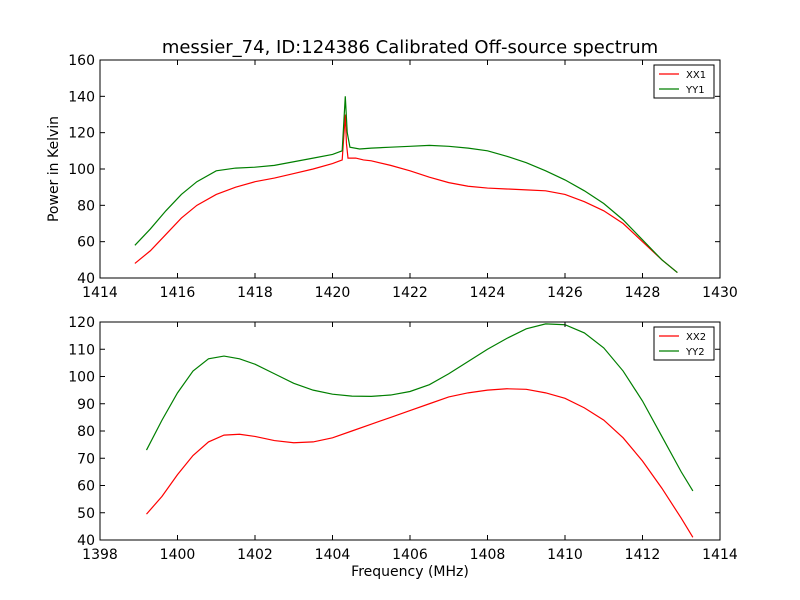 This screenshot has width=800, height=600. I want to click on y-tick-label: 90, so click(86, 405).